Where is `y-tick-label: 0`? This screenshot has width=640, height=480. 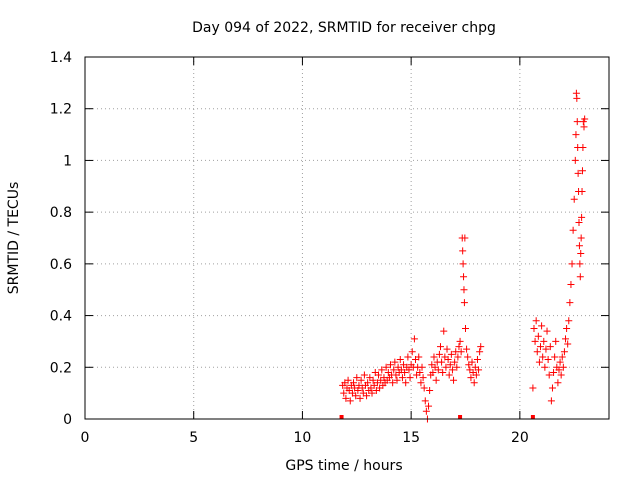
y-tick-label: 0 is located at coordinates (67, 420).